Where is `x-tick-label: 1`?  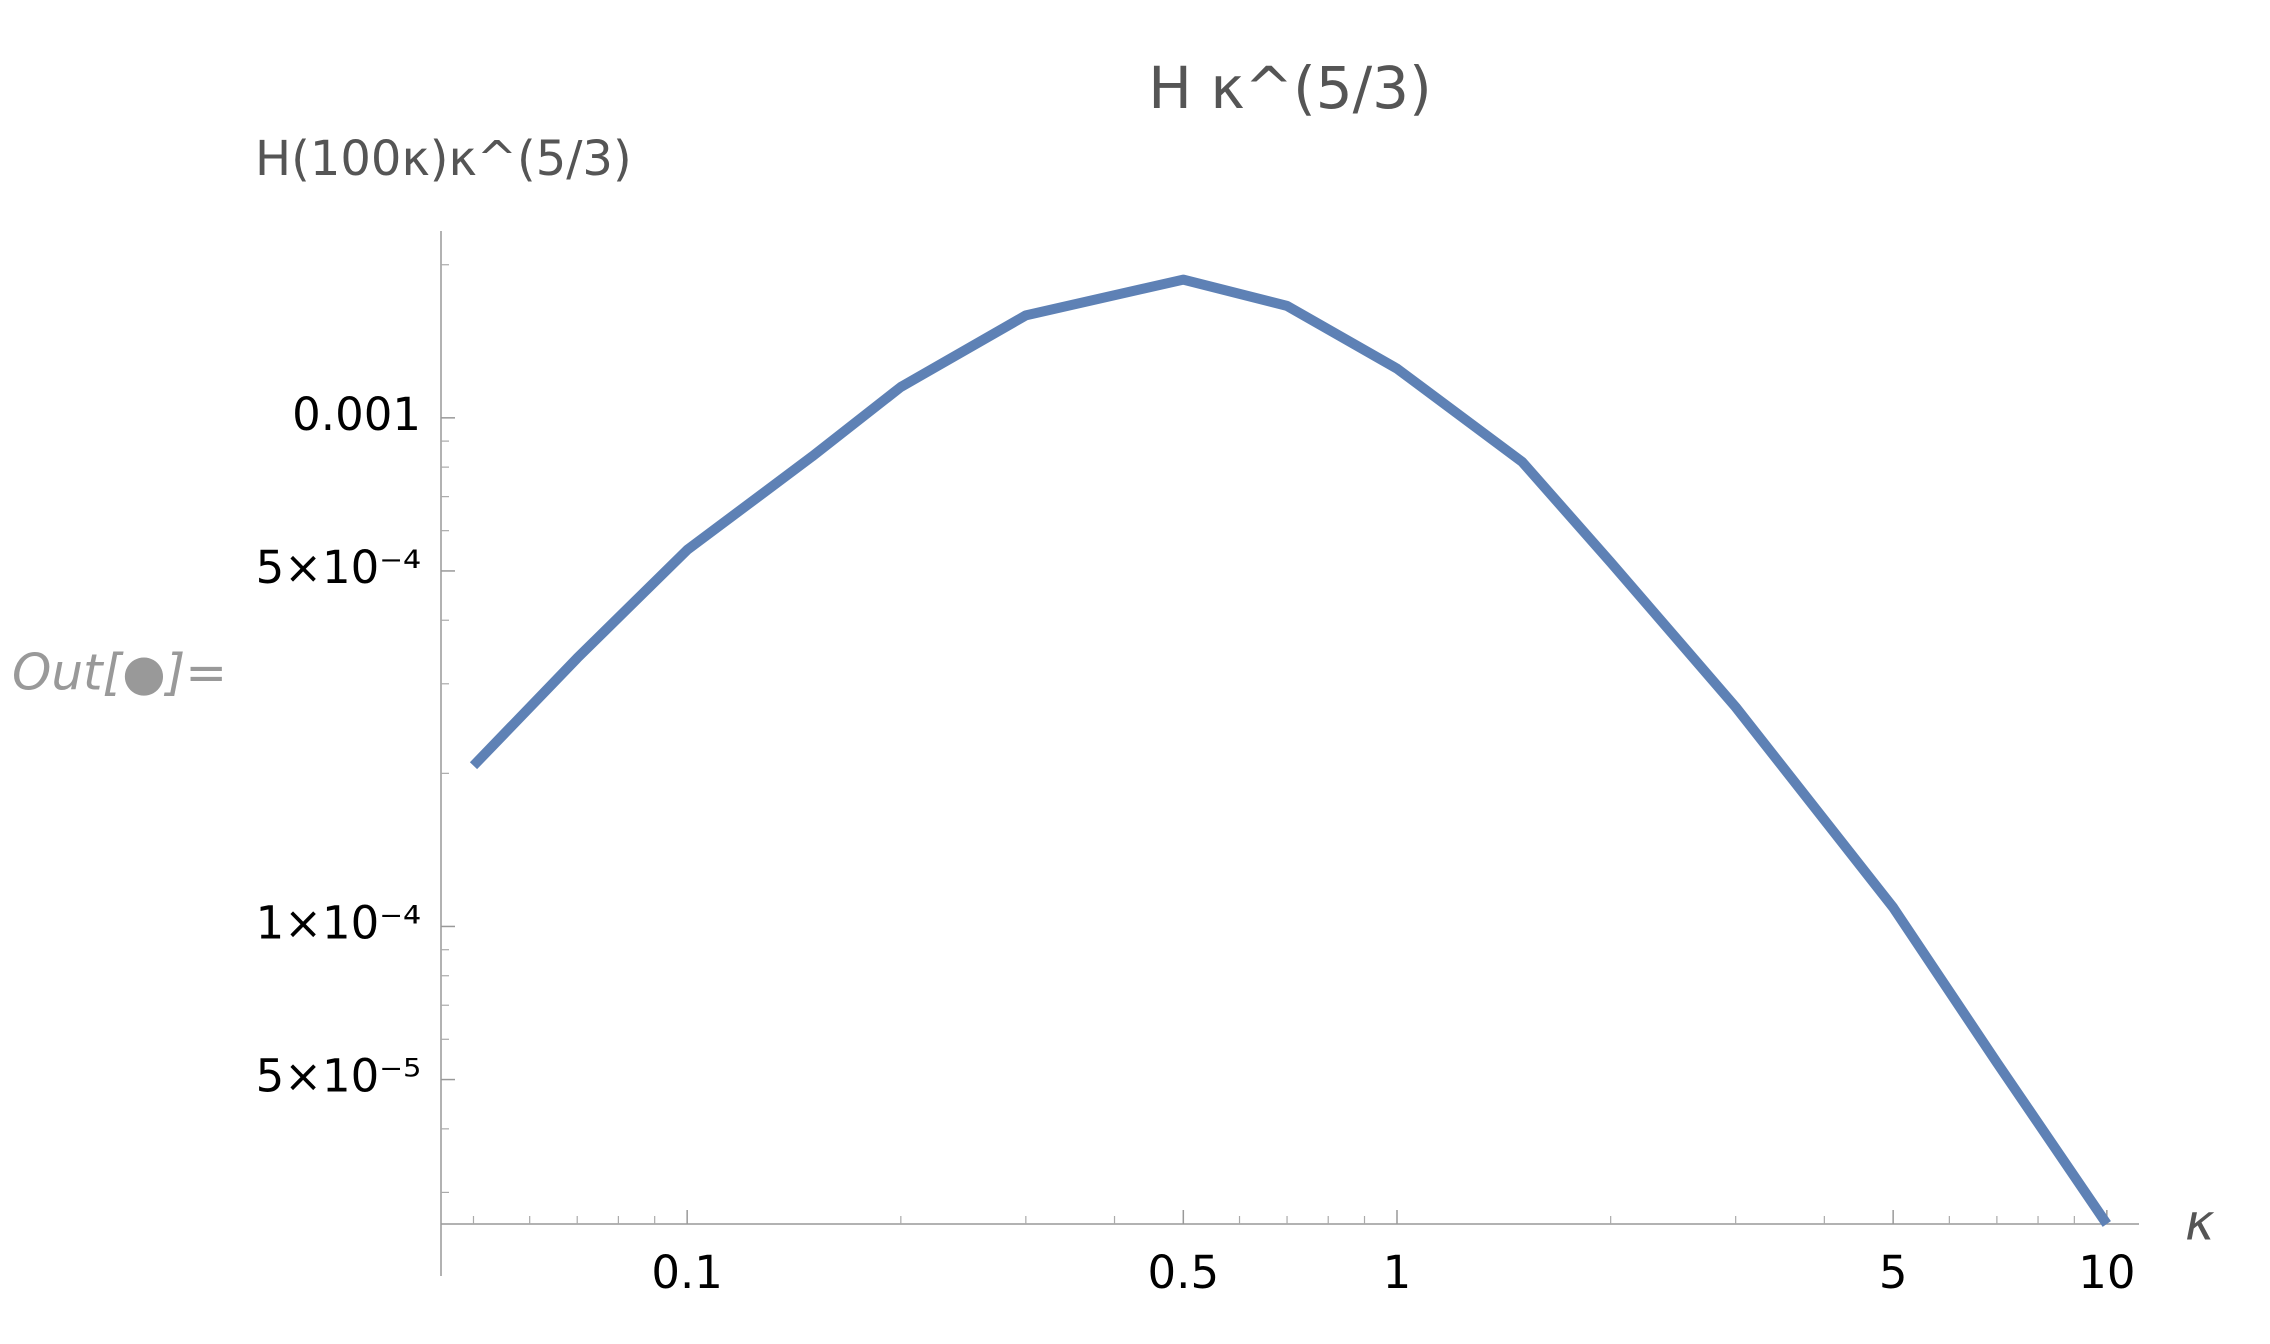 x-tick-label: 1 is located at coordinates (1397, 1272).